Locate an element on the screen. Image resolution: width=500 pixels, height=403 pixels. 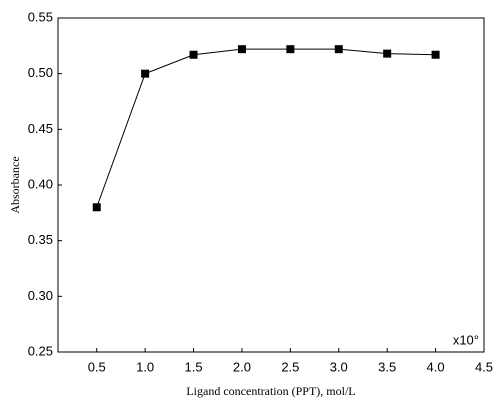
x-tick-label: 4.5 is located at coordinates (484, 366).